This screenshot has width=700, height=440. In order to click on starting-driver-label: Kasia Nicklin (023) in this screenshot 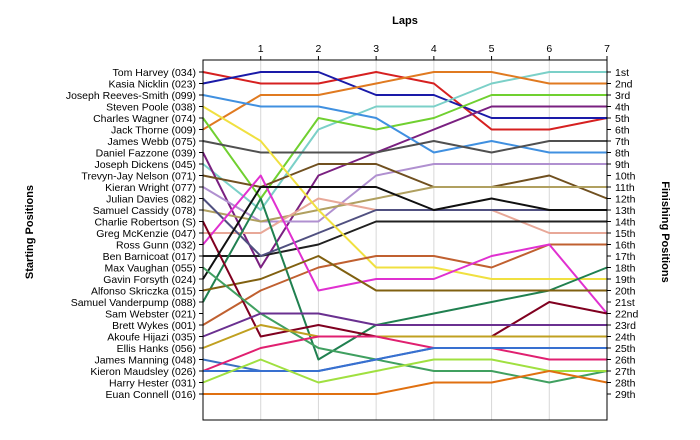, I will do `click(152, 85)`.